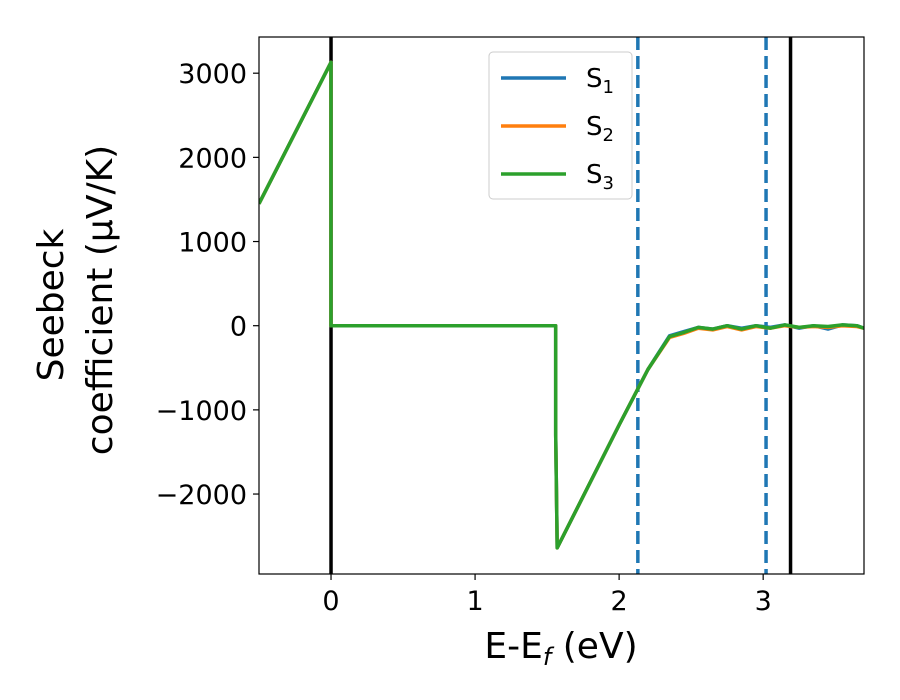  What do you see at coordinates (547, 595) in the screenshot?
I see `x-axis-ticks: 0 1 2 3` at bounding box center [547, 595].